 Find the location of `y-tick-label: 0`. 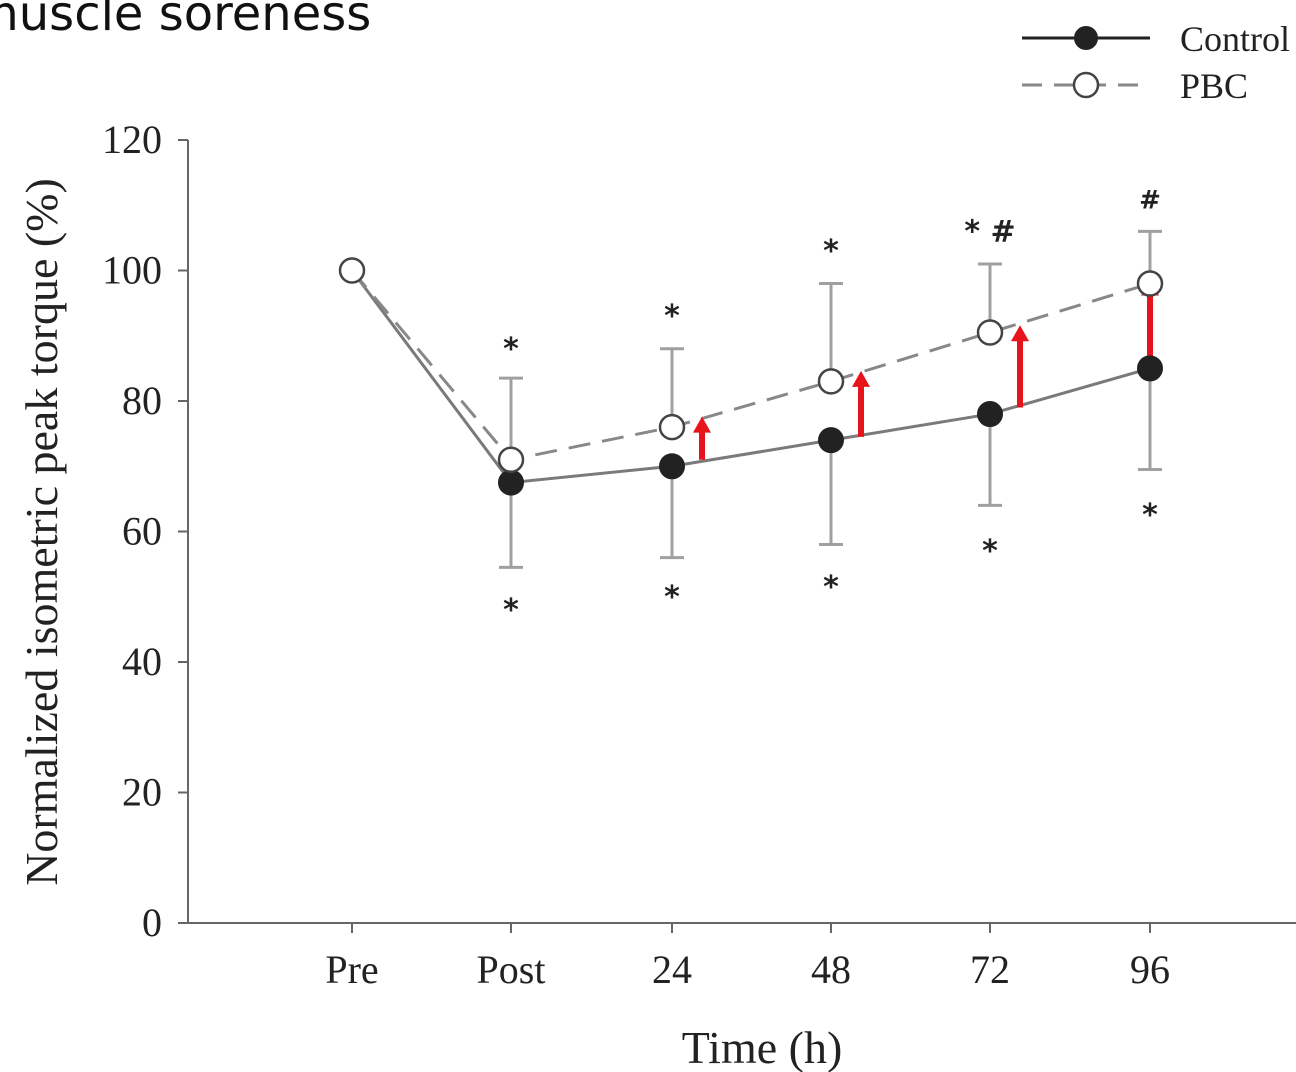

y-tick-label: 0 is located at coordinates (152, 922).